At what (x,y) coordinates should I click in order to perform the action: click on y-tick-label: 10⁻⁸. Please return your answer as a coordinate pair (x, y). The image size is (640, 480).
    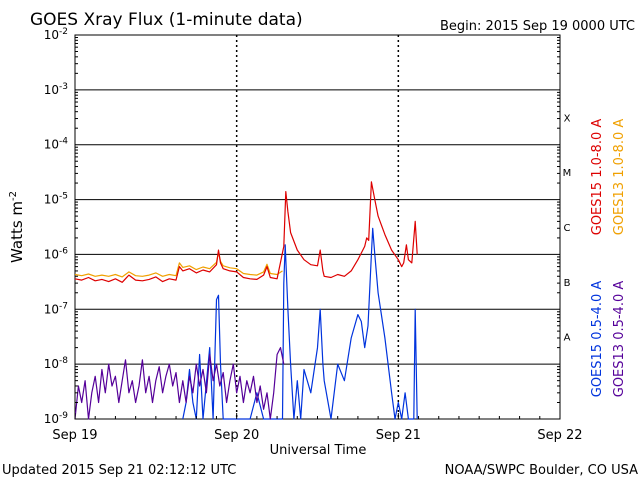
    Looking at the image, I should click on (56, 363).